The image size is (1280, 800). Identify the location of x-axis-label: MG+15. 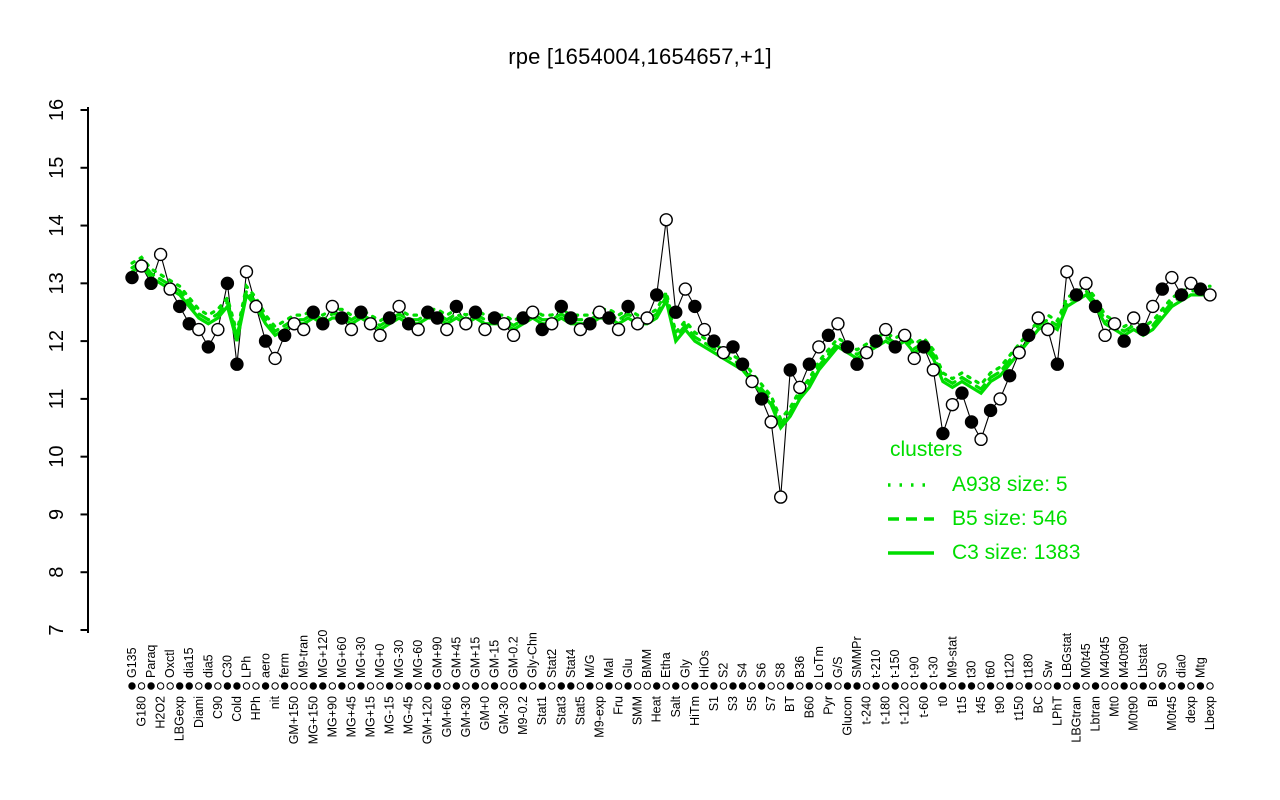
(370, 716).